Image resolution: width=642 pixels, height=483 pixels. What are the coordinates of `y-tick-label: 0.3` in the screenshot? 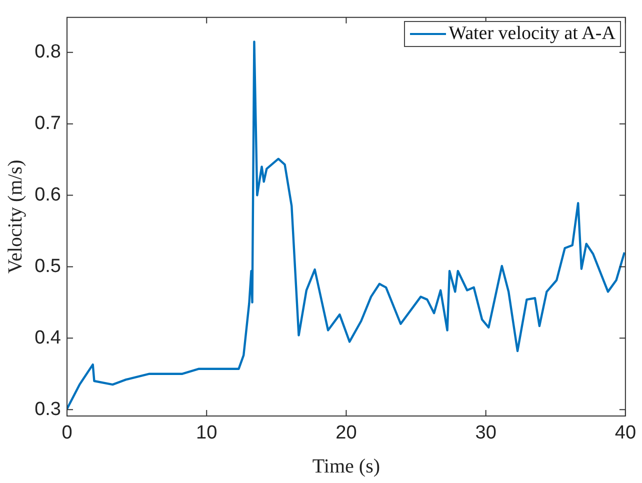 It's located at (47, 409).